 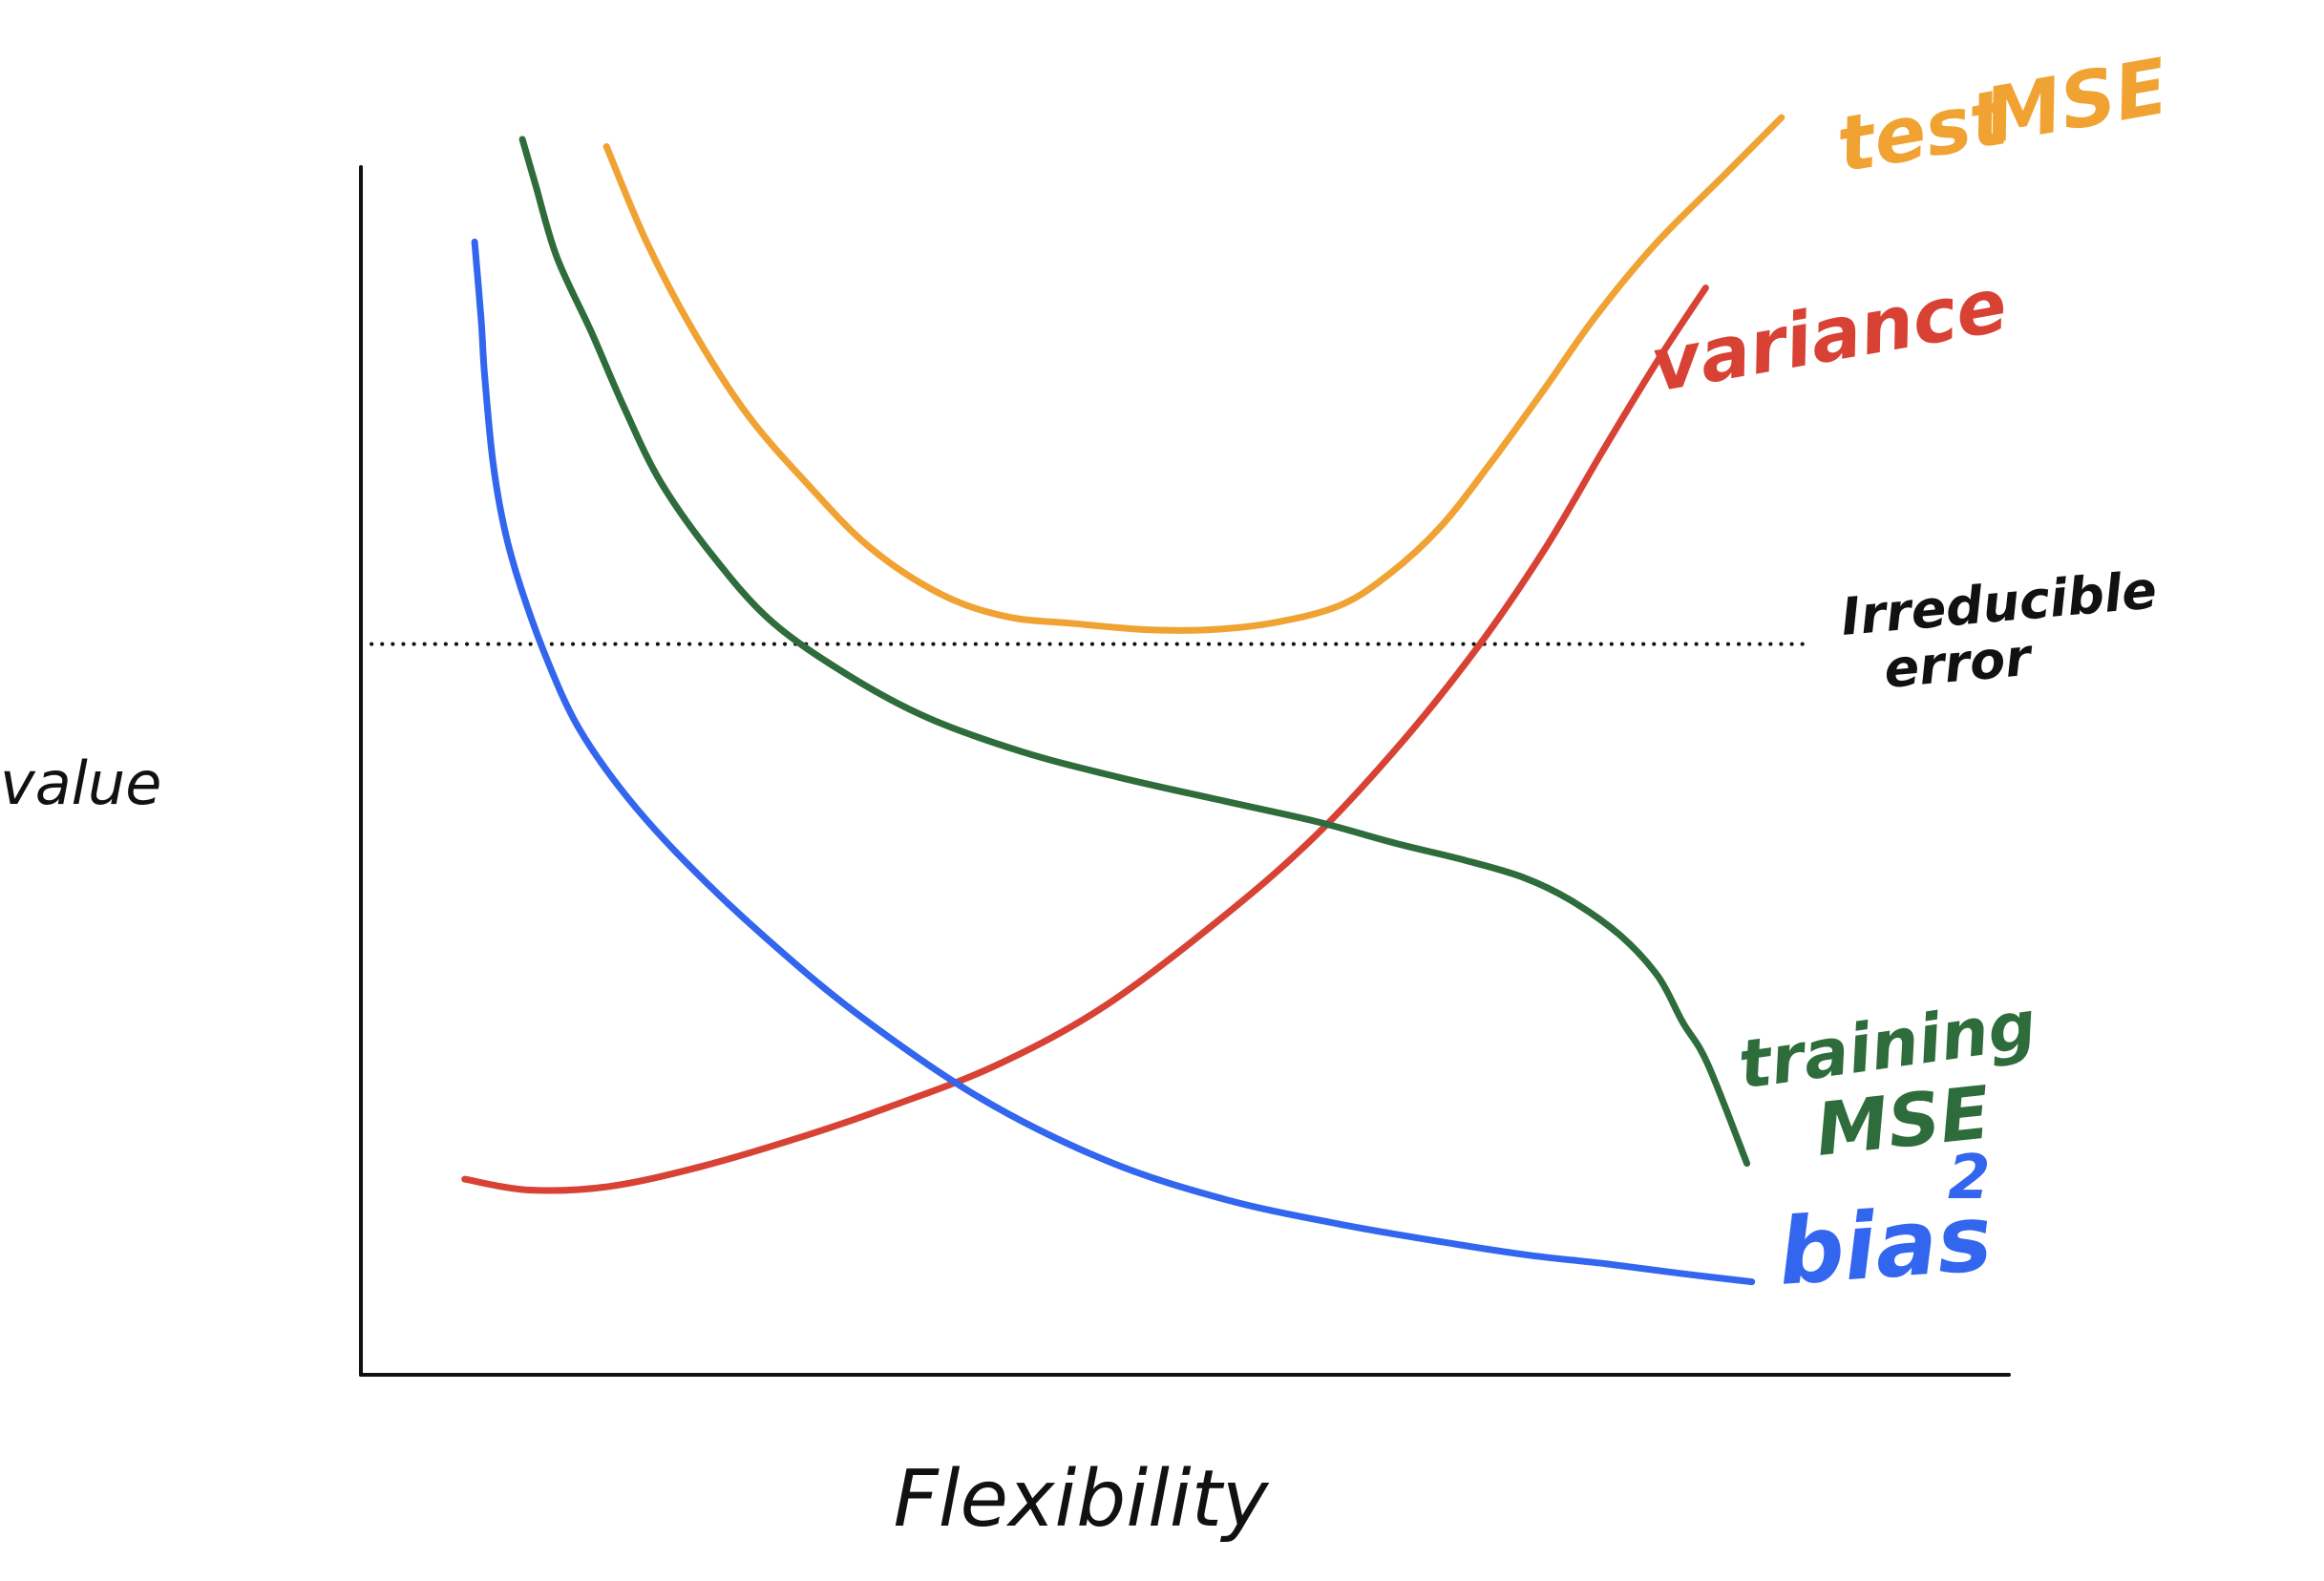 What do you see at coordinates (1885, 1245) in the screenshot?
I see `bias-squared-label-1: bias` at bounding box center [1885, 1245].